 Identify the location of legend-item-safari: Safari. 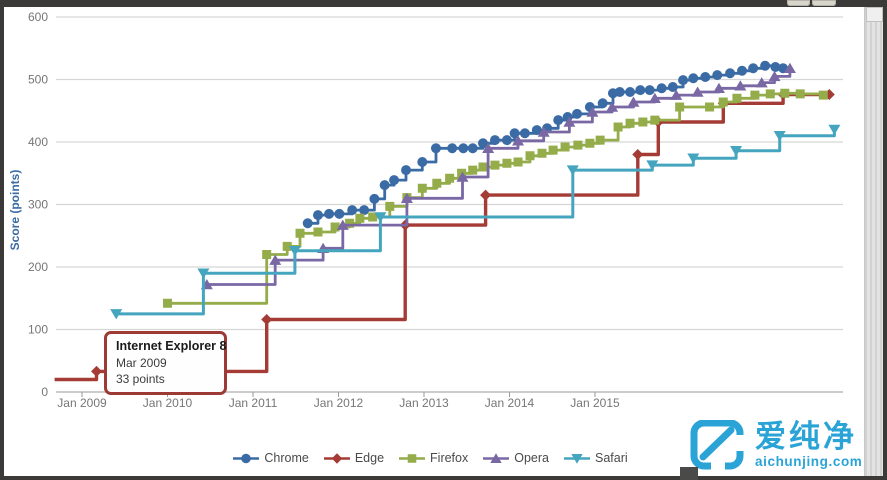
(595, 458).